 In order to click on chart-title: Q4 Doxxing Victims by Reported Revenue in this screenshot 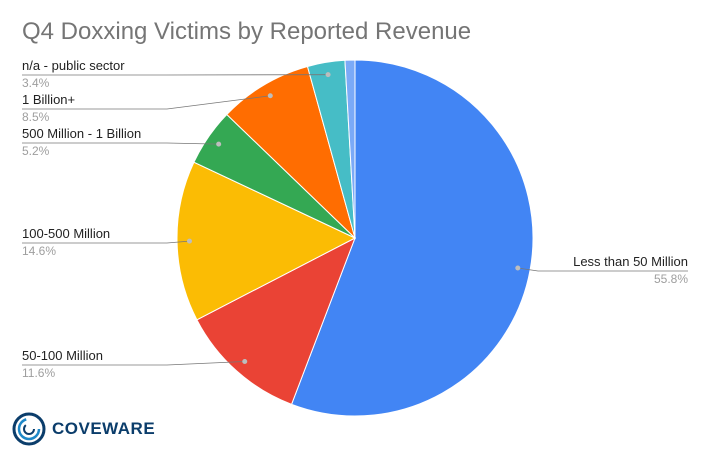, I will do `click(247, 31)`.